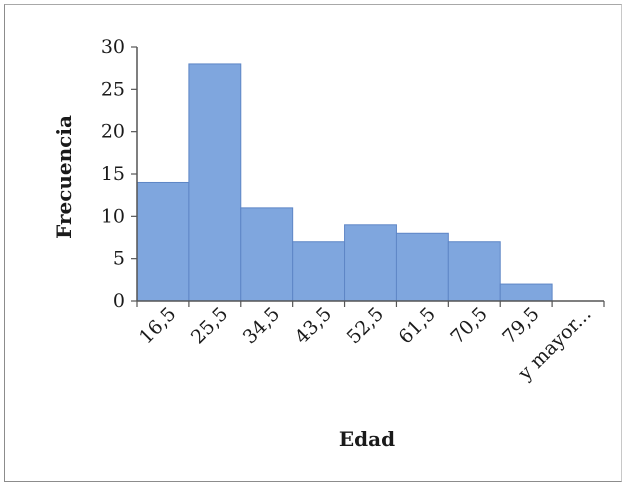  Describe the element at coordinates (113, 216) in the screenshot. I see `y-tick-label-2: 10` at that location.